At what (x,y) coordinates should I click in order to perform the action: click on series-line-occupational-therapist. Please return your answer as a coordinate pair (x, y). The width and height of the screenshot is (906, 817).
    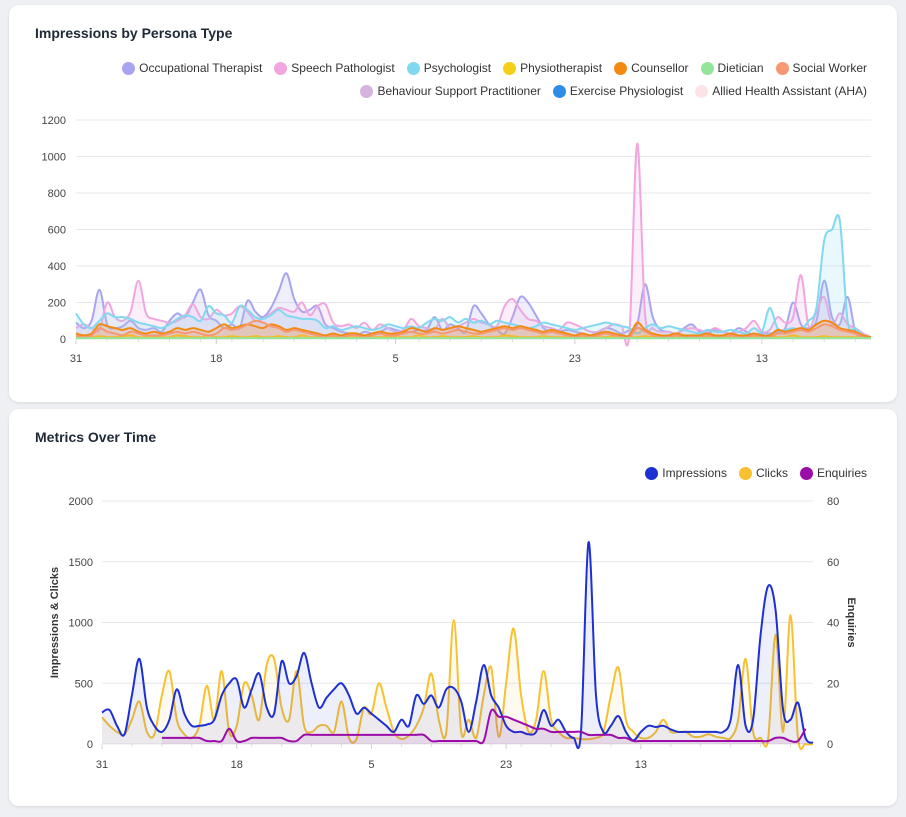
    Looking at the image, I should click on (473, 305).